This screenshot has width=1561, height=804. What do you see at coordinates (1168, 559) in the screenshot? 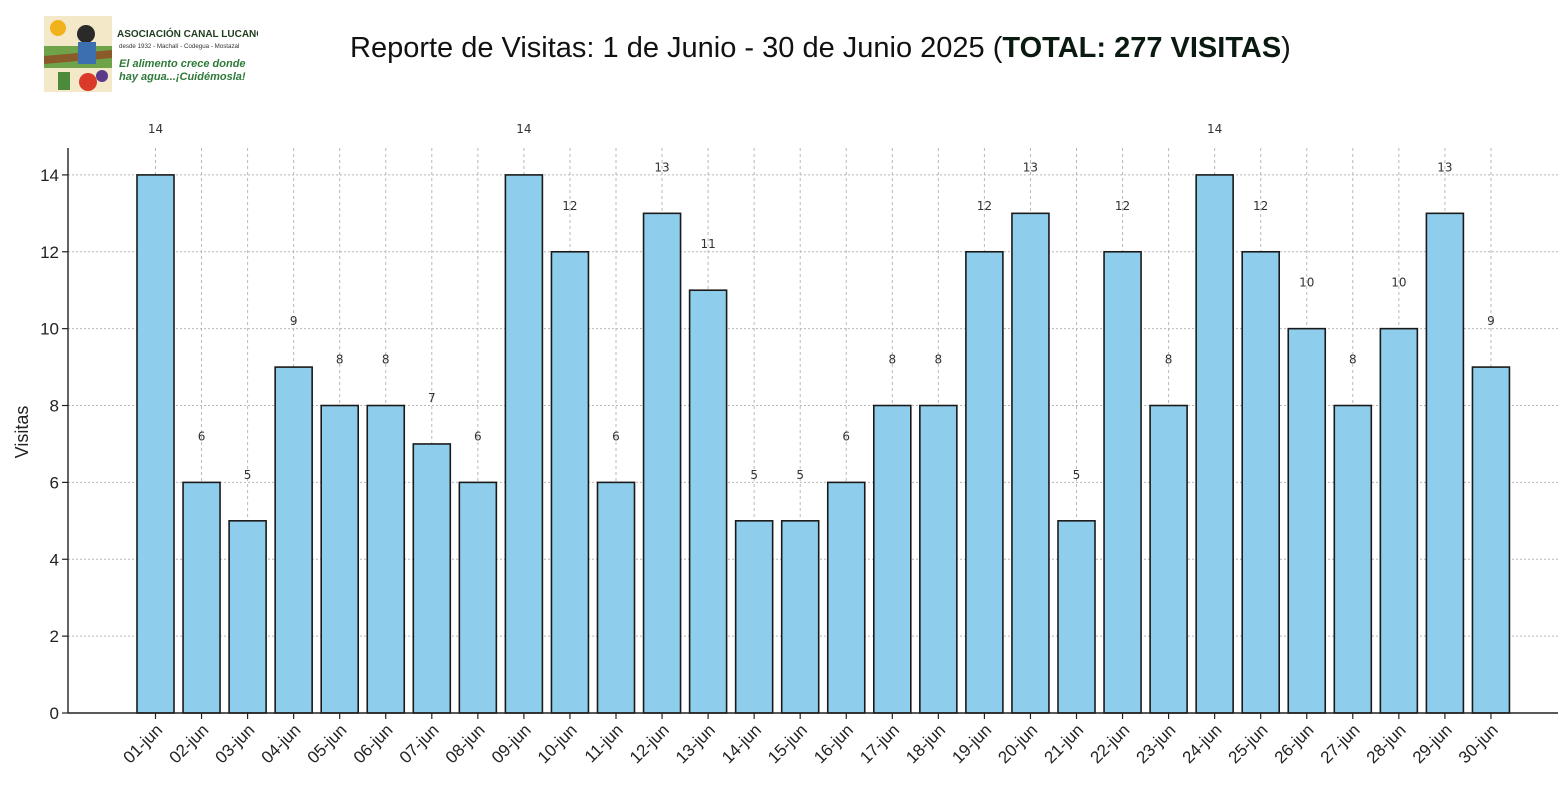
I see `bar-23-jun` at bounding box center [1168, 559].